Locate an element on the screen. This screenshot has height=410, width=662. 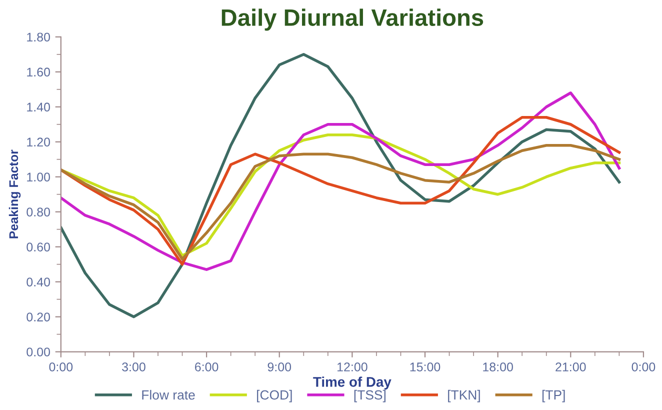
x-tick-label: 21:00 is located at coordinates (571, 367).